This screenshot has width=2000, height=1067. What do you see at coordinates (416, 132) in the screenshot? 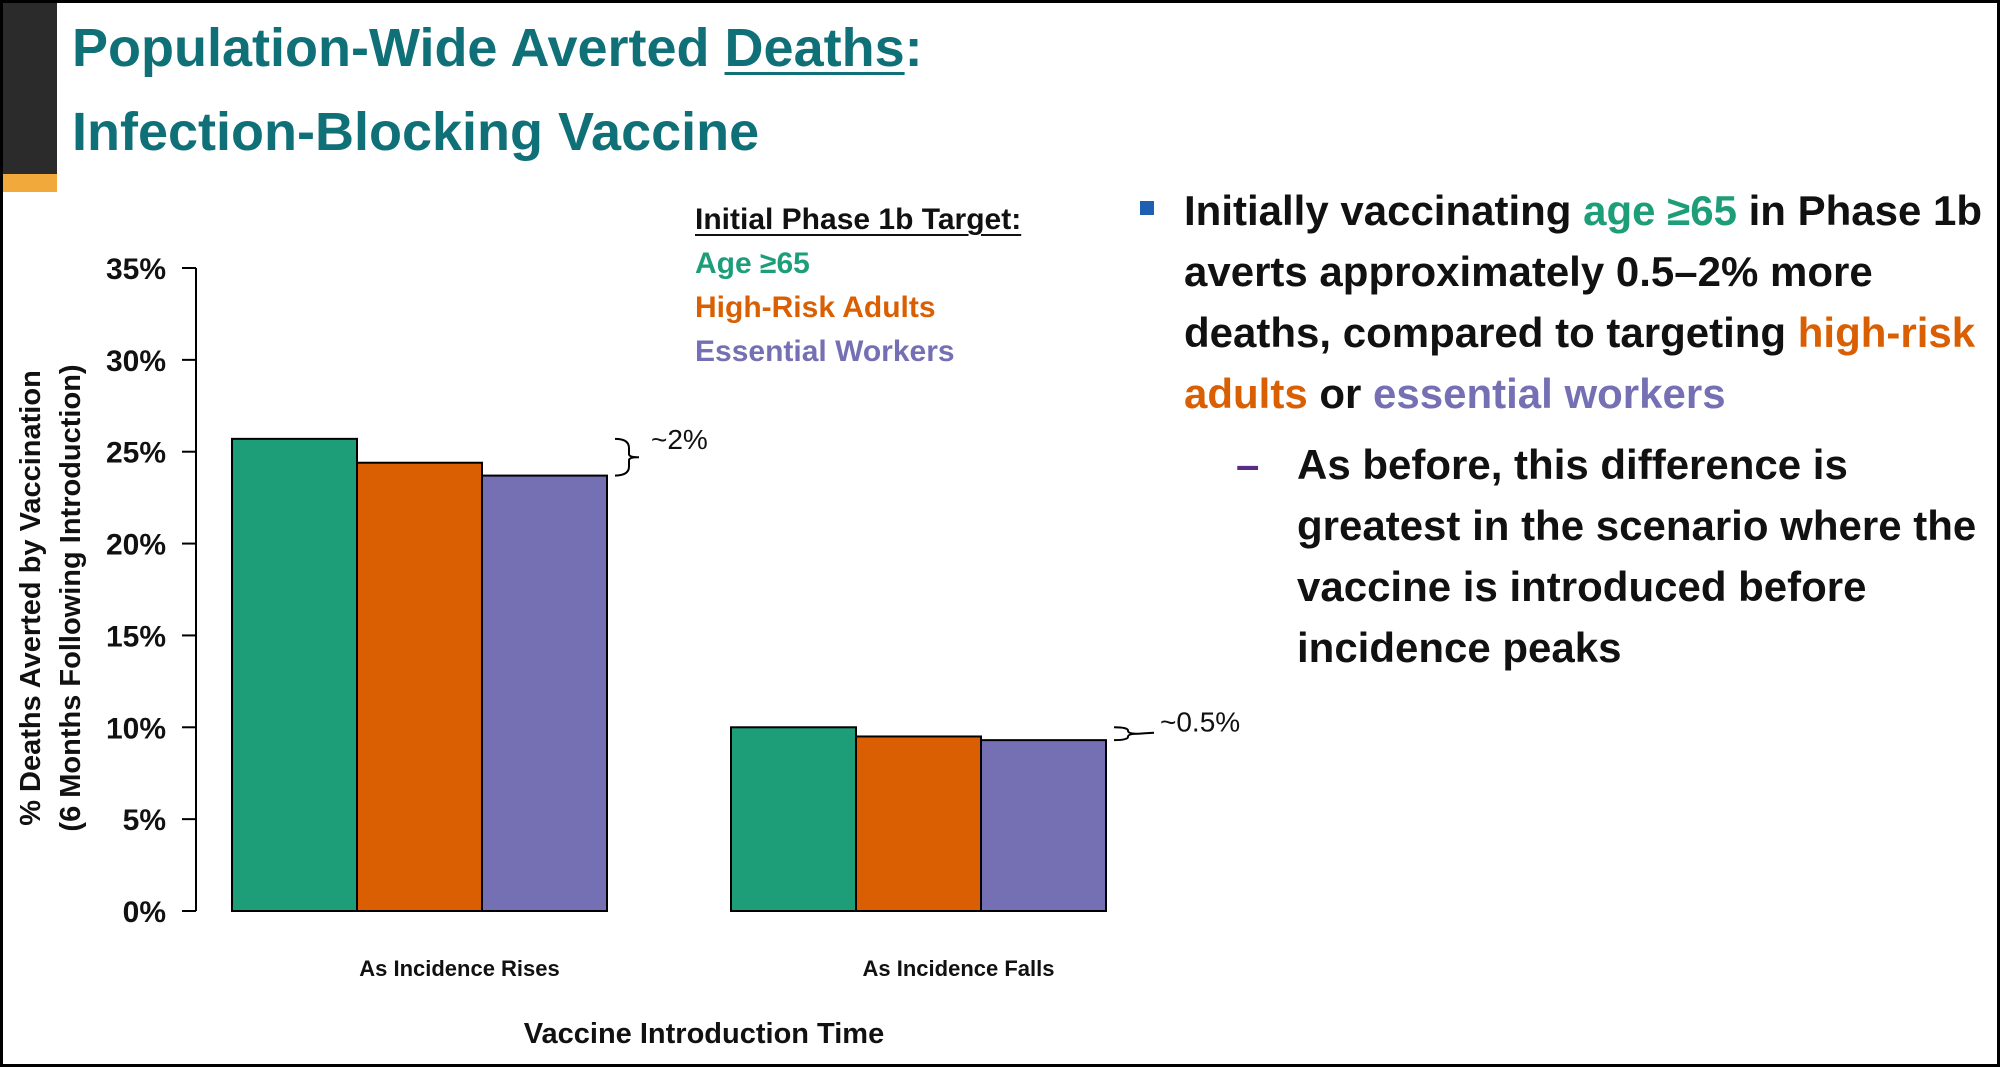
I see `title-line-2: Infection-Blocking Vaccine` at bounding box center [416, 132].